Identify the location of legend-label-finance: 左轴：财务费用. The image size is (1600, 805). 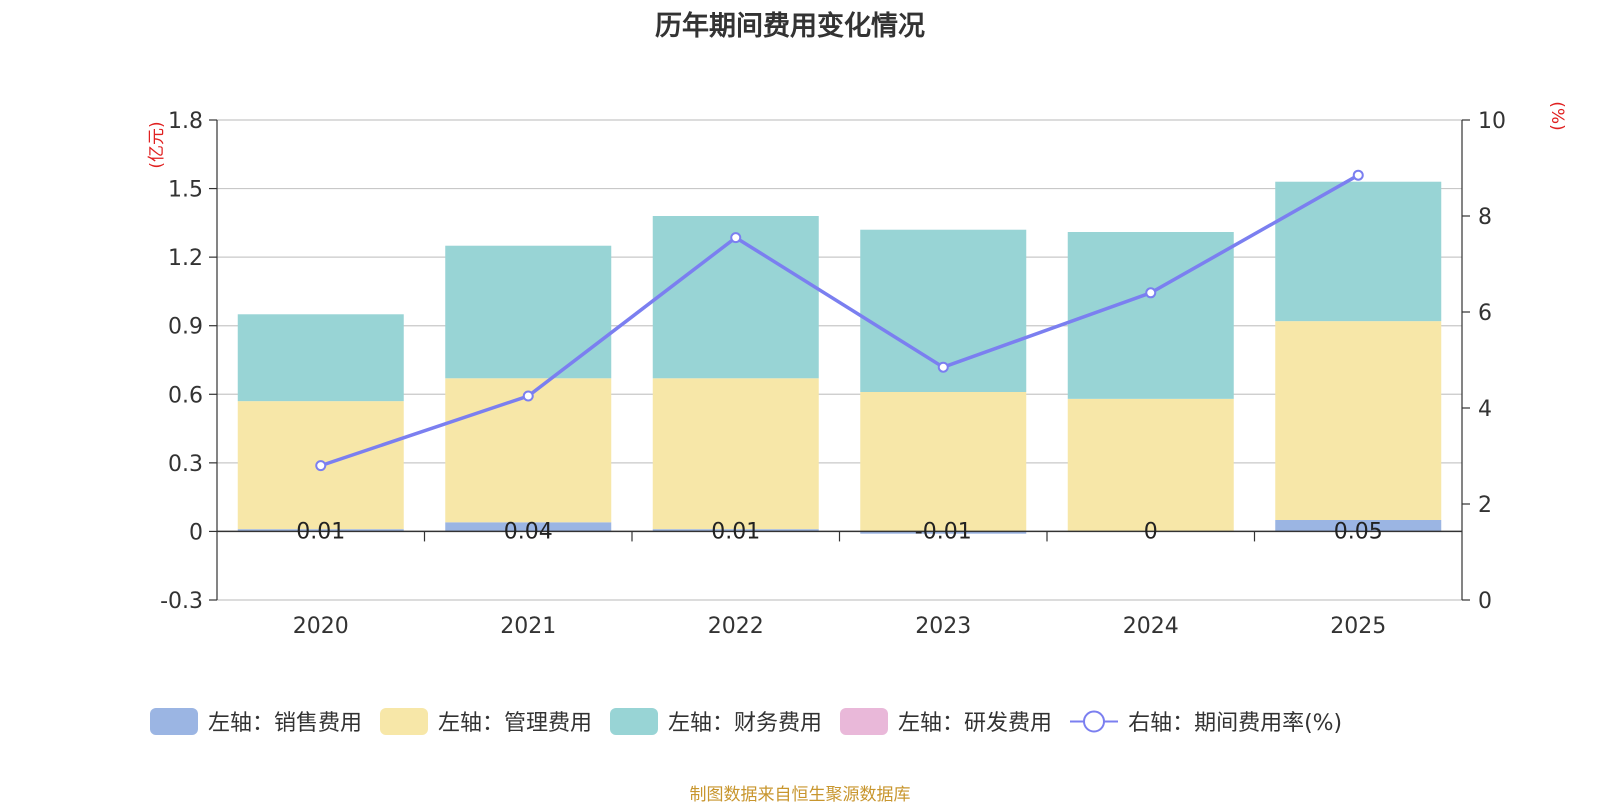
(745, 723).